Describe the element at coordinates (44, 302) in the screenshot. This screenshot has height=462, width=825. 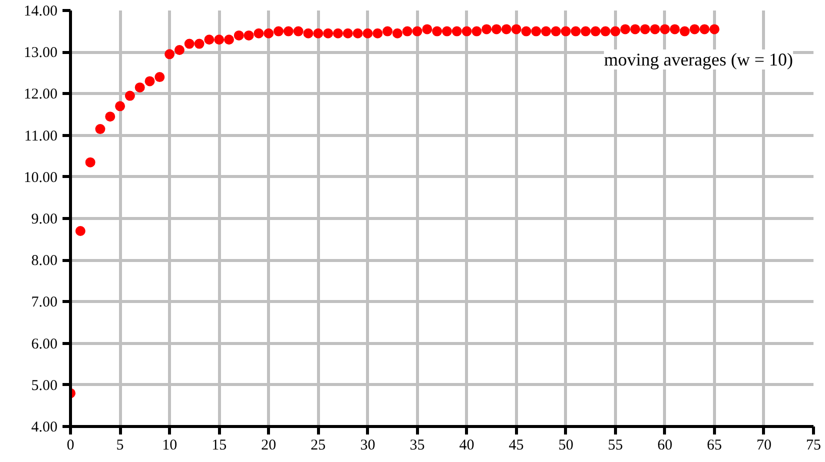
I see `y-tick-label: 7.00` at that location.